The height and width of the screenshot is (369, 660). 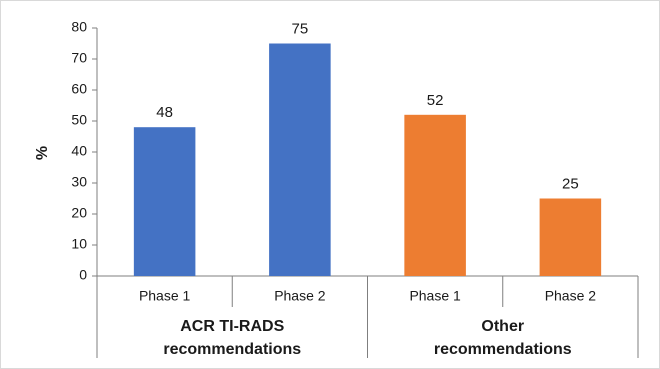 I want to click on data-label: 25, so click(x=570, y=184).